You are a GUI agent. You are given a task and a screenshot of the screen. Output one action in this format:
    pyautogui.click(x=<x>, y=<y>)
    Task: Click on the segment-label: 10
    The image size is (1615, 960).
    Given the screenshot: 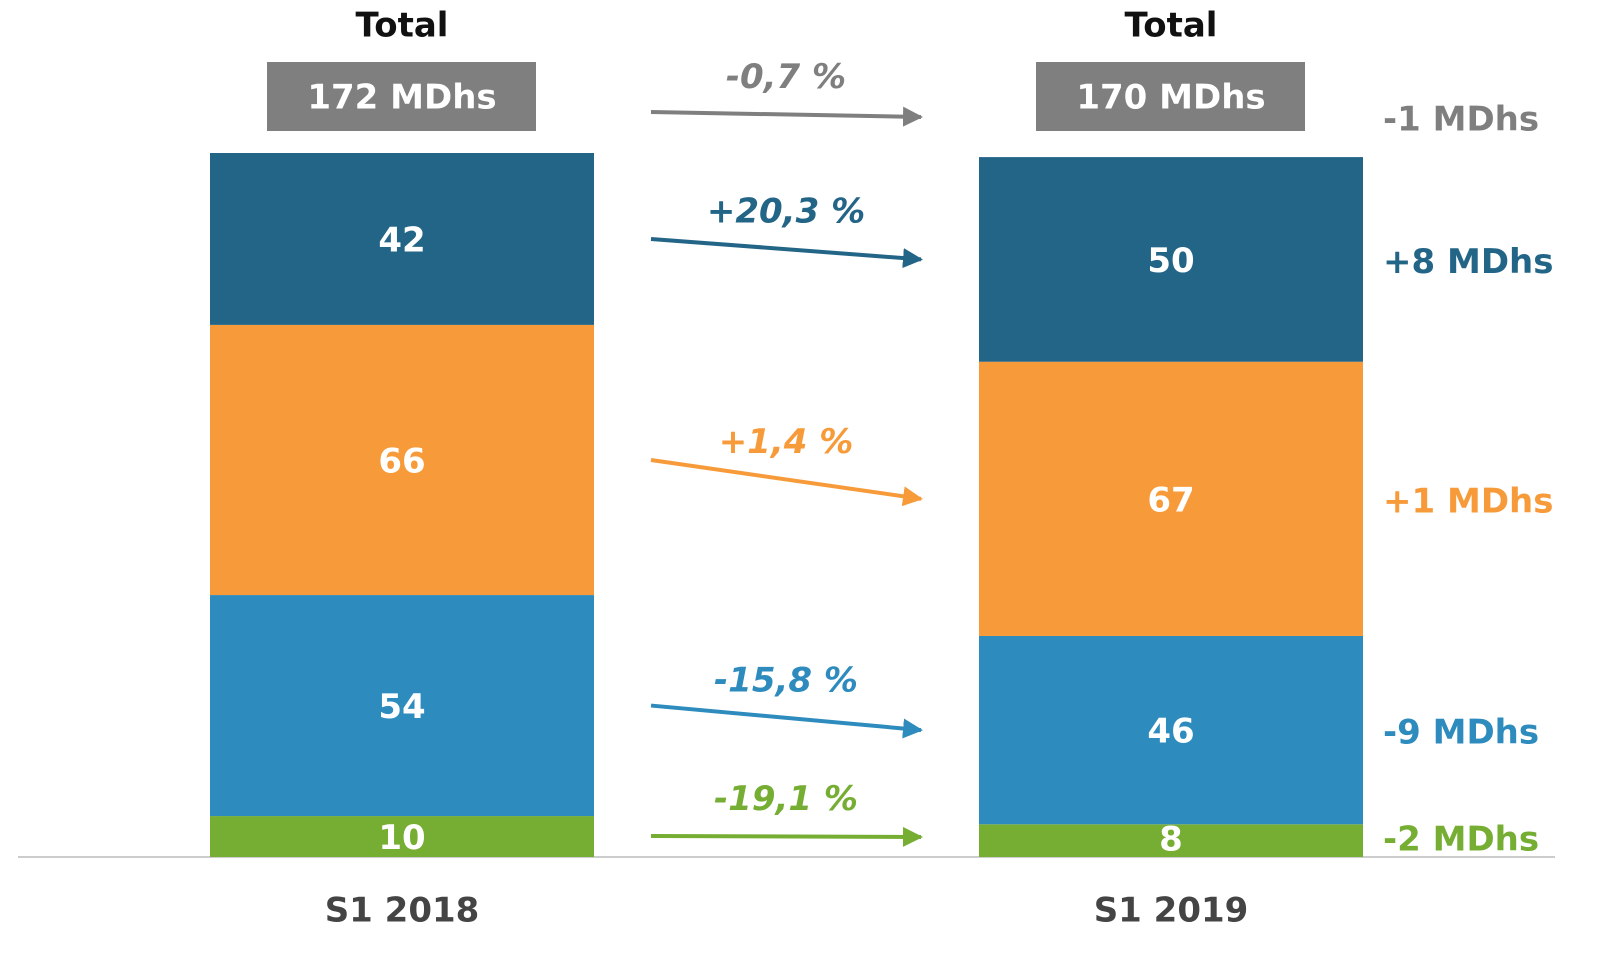 What is the action you would take?
    pyautogui.click(x=401, y=838)
    